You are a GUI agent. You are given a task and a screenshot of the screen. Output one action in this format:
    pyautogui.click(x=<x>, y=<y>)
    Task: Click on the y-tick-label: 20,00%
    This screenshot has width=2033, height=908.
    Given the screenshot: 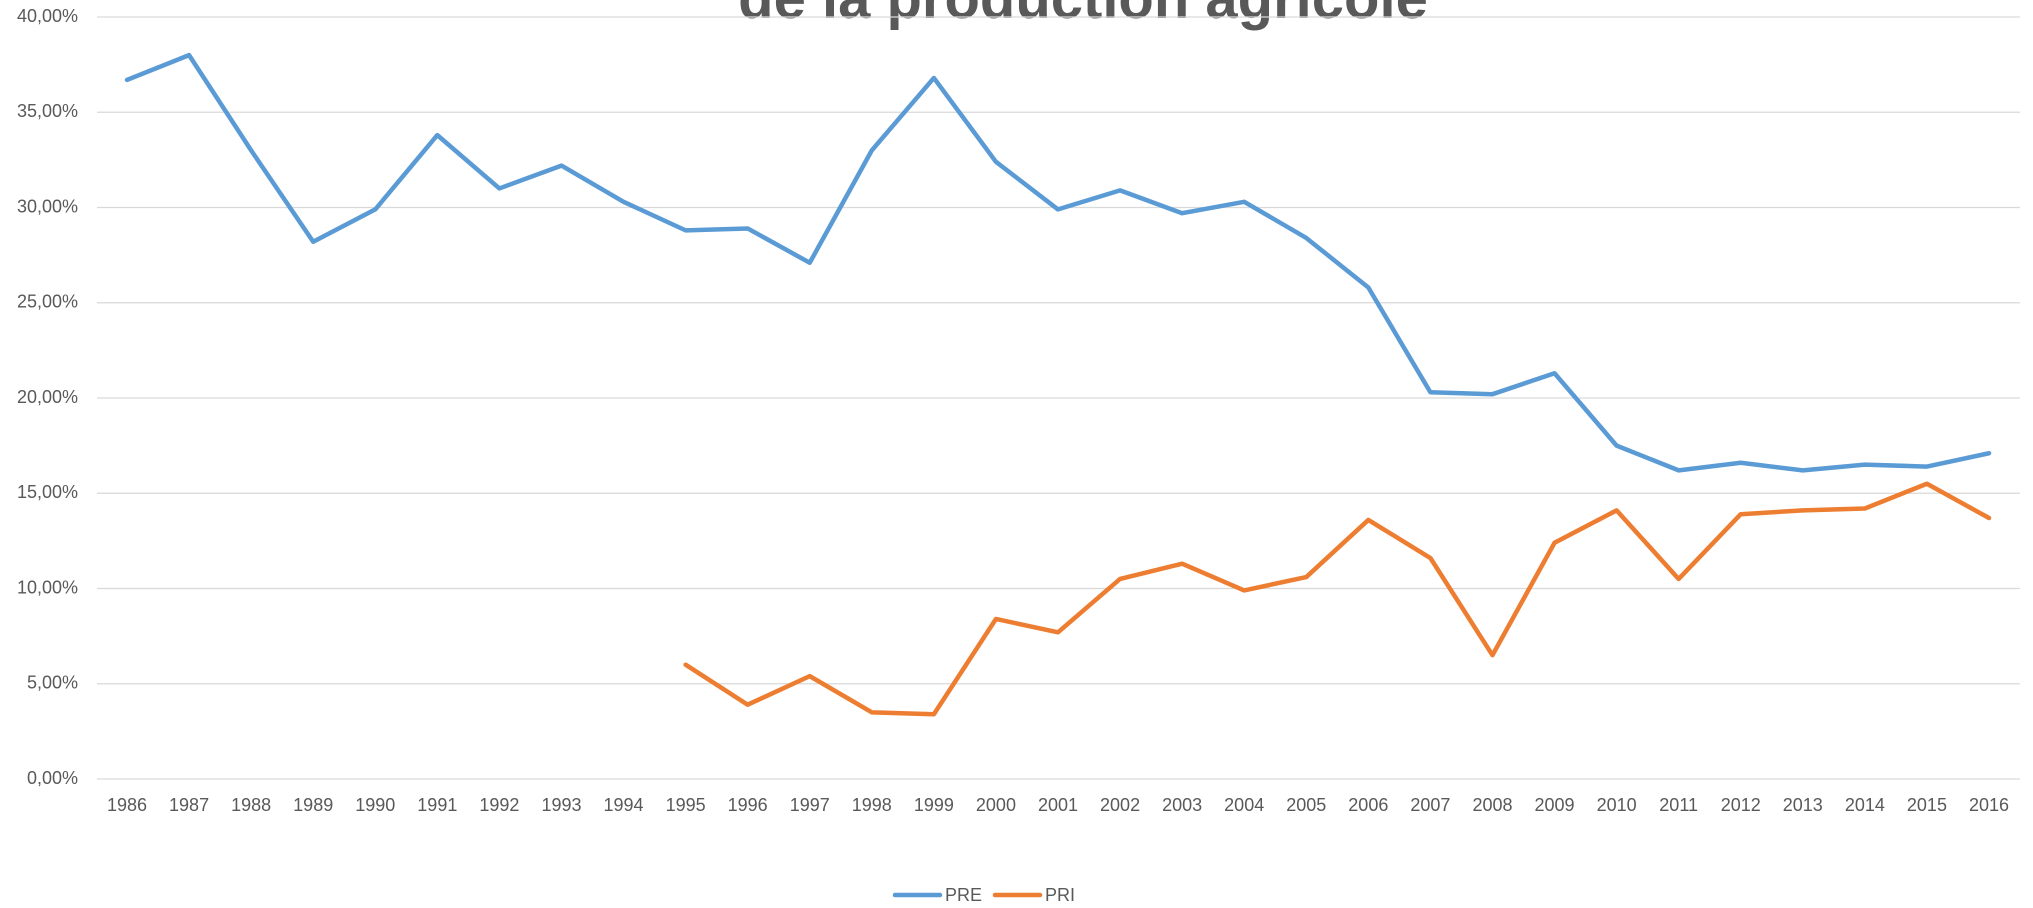 What is the action you would take?
    pyautogui.click(x=47, y=397)
    